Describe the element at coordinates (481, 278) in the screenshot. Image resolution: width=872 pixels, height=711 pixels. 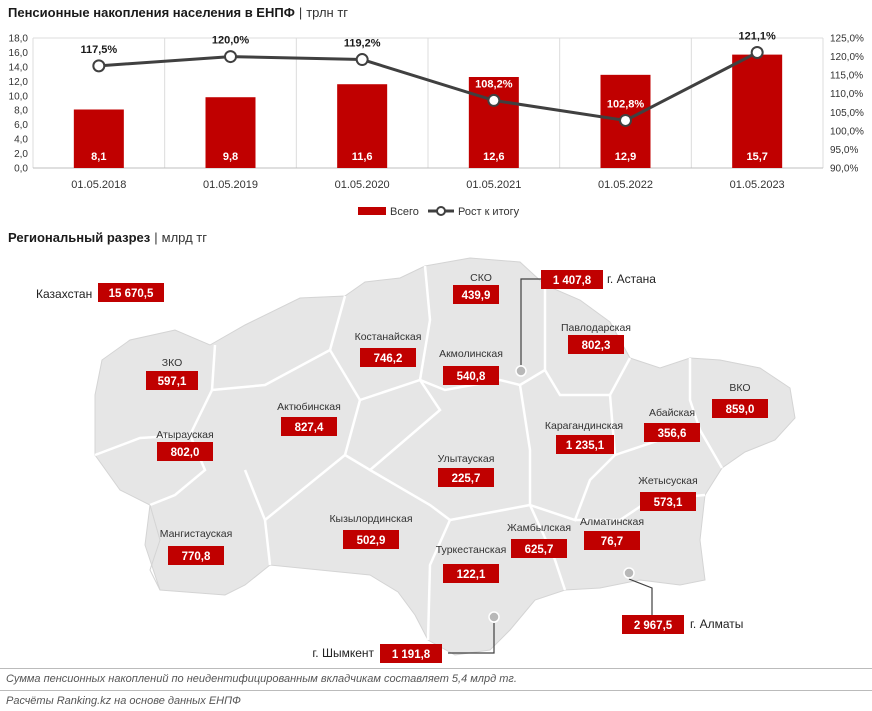
I see `region-name: СКО` at that location.